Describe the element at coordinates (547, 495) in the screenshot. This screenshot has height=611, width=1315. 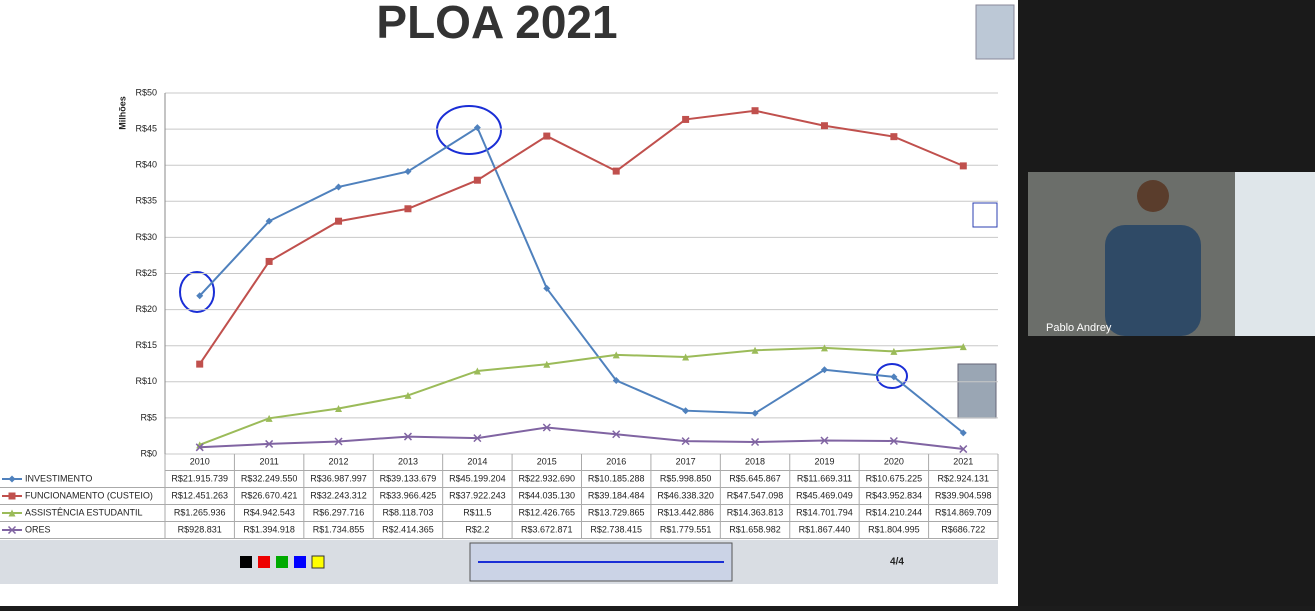
I see `table-cell: R$44.035.130` at that location.